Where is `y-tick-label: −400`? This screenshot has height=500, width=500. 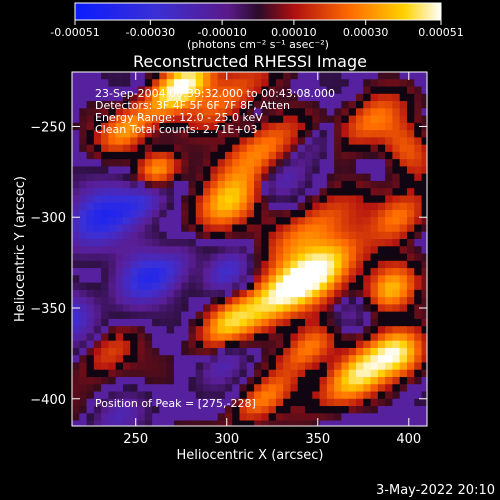 y-tick-label: −400 is located at coordinates (48, 400).